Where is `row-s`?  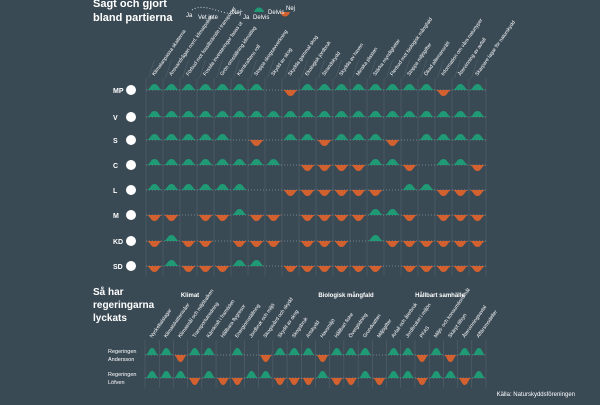 row-s is located at coordinates (316, 140).